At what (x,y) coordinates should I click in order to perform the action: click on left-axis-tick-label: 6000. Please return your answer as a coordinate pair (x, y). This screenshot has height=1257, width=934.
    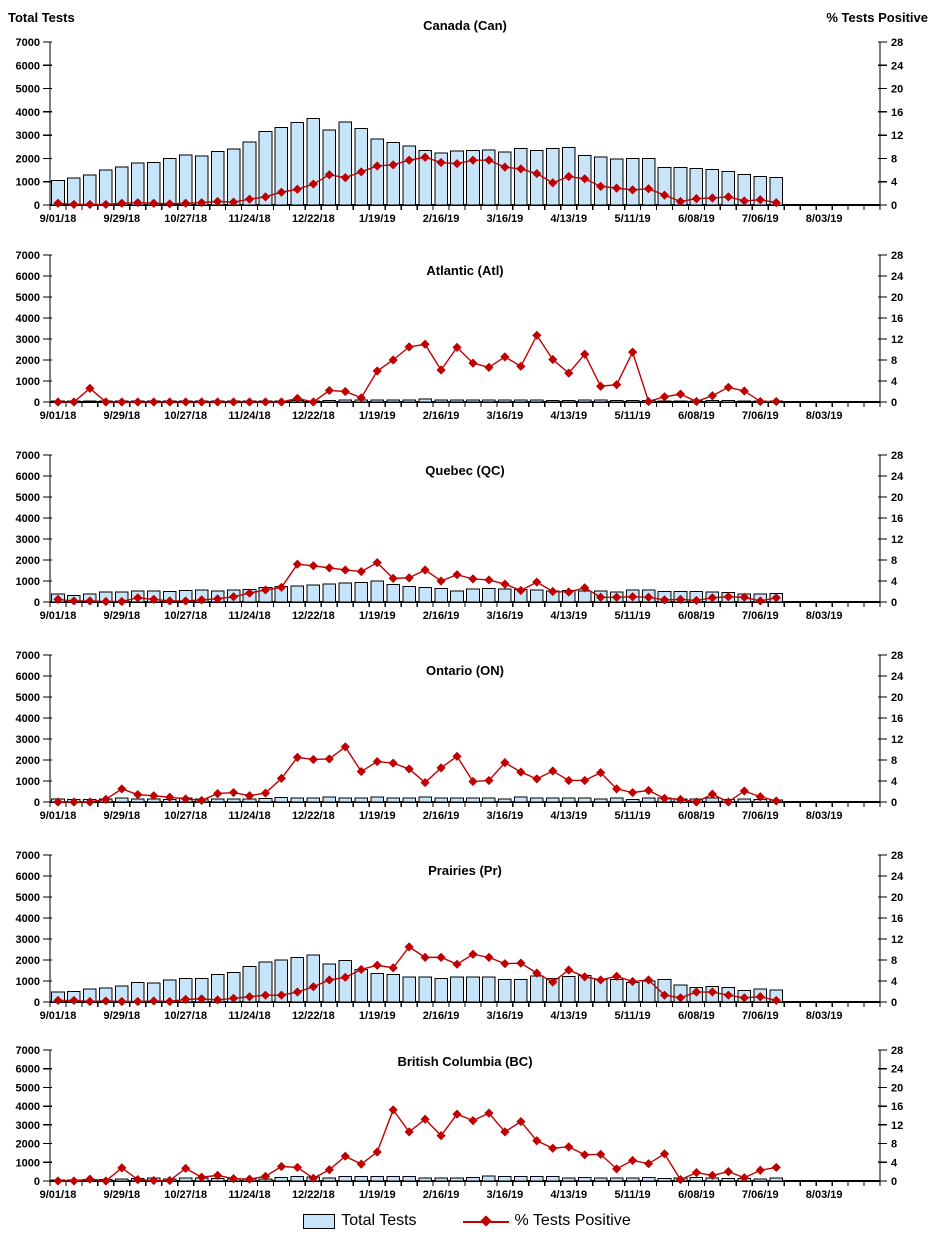
    Looking at the image, I should click on (28, 877).